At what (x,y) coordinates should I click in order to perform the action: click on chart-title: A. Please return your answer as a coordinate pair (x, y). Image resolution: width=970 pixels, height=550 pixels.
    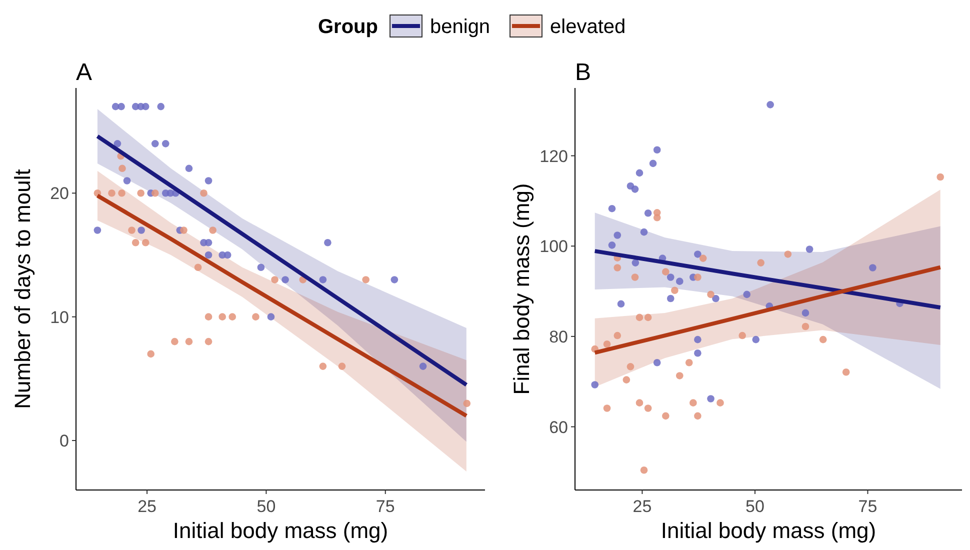
    Looking at the image, I should click on (84, 72).